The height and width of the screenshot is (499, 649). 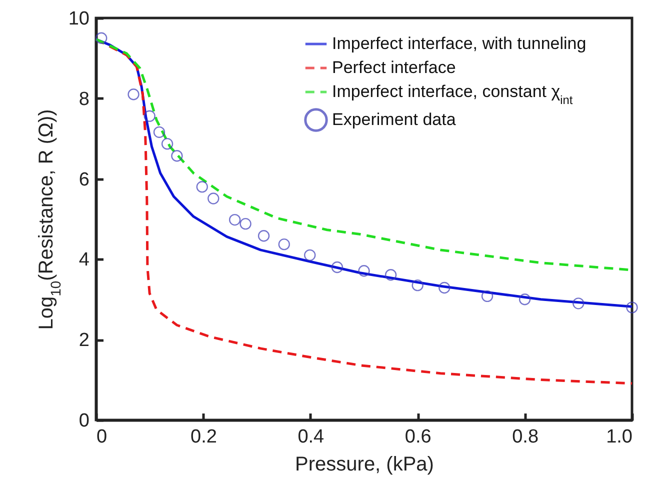 I want to click on legend-label: Imperfect interface, constant χ$_{int}$, so click(x=453, y=94).